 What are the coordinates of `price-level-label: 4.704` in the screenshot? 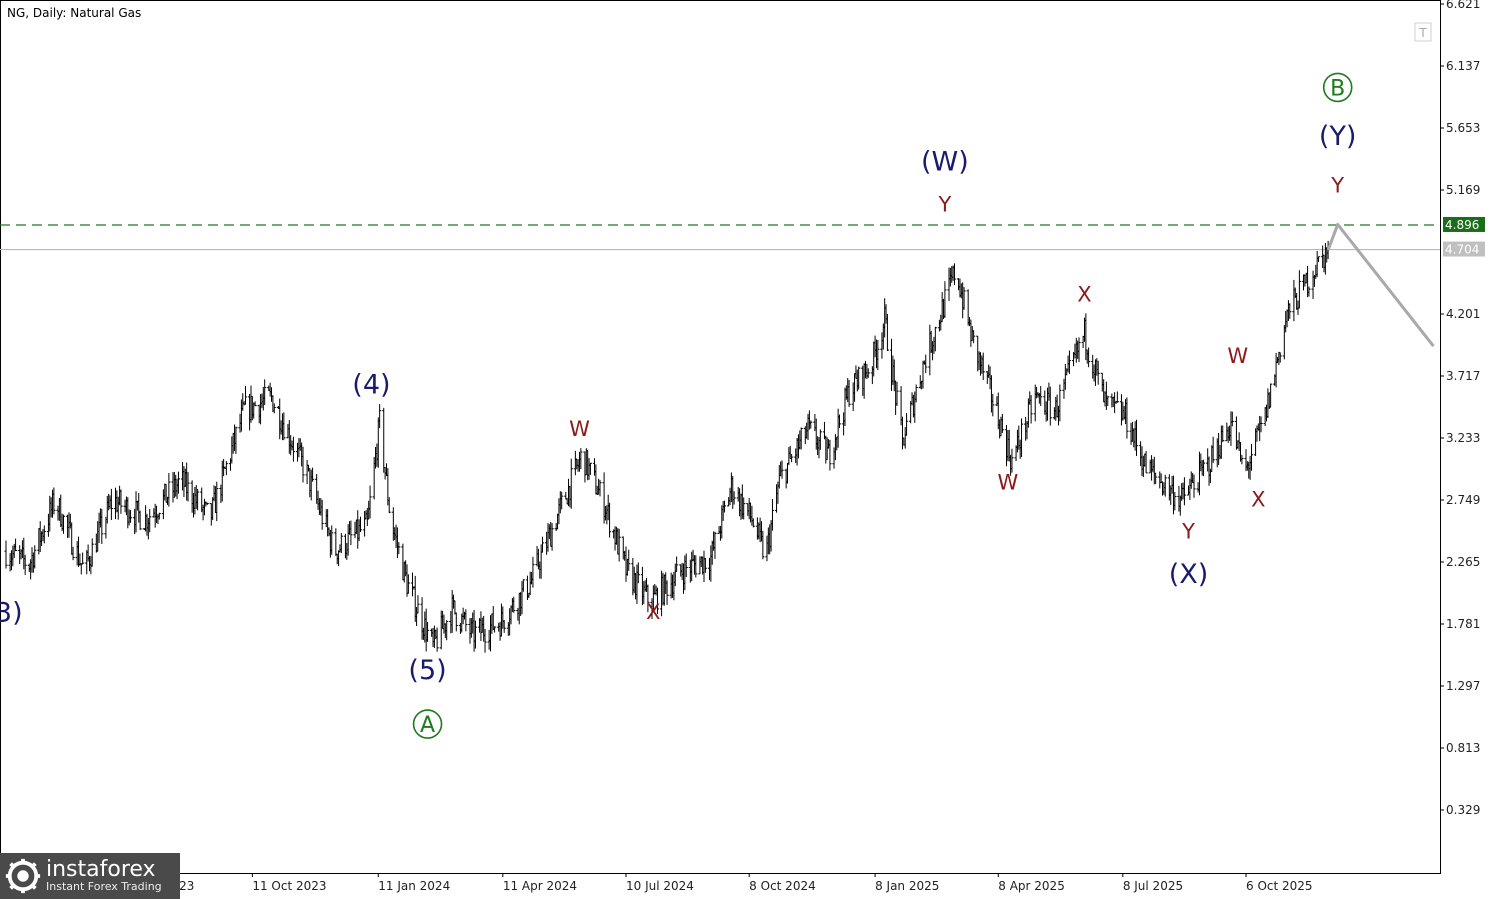 It's located at (1462, 250).